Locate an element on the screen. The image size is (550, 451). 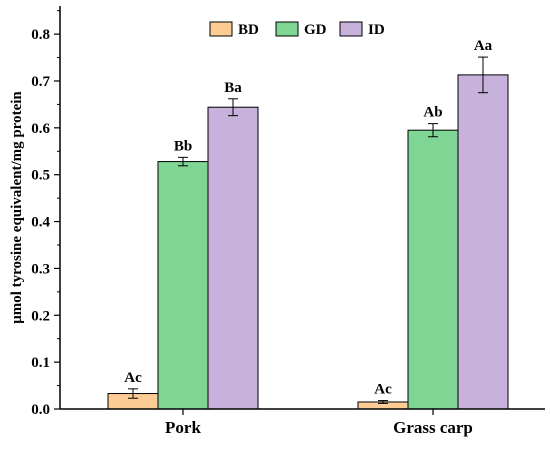
y-tick-label: 0.5 is located at coordinates (40, 176).